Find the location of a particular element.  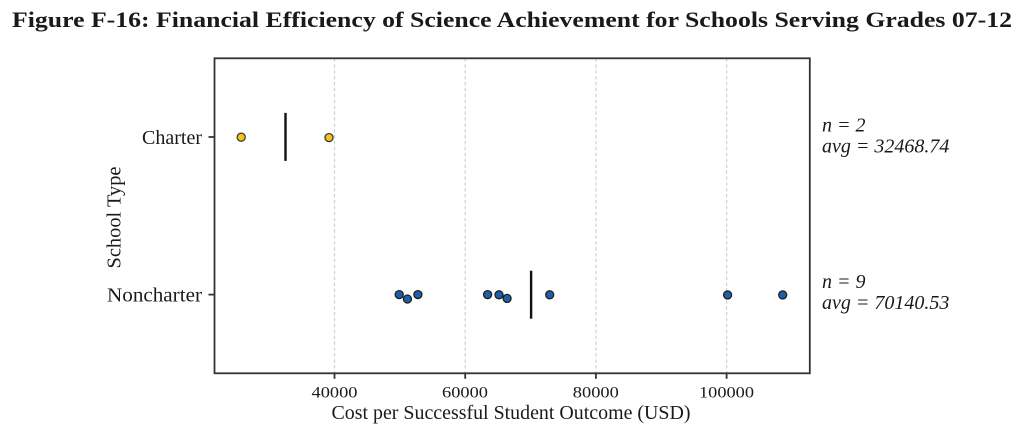

svg-text: avg = 70140.53 is located at coordinates (885, 303).